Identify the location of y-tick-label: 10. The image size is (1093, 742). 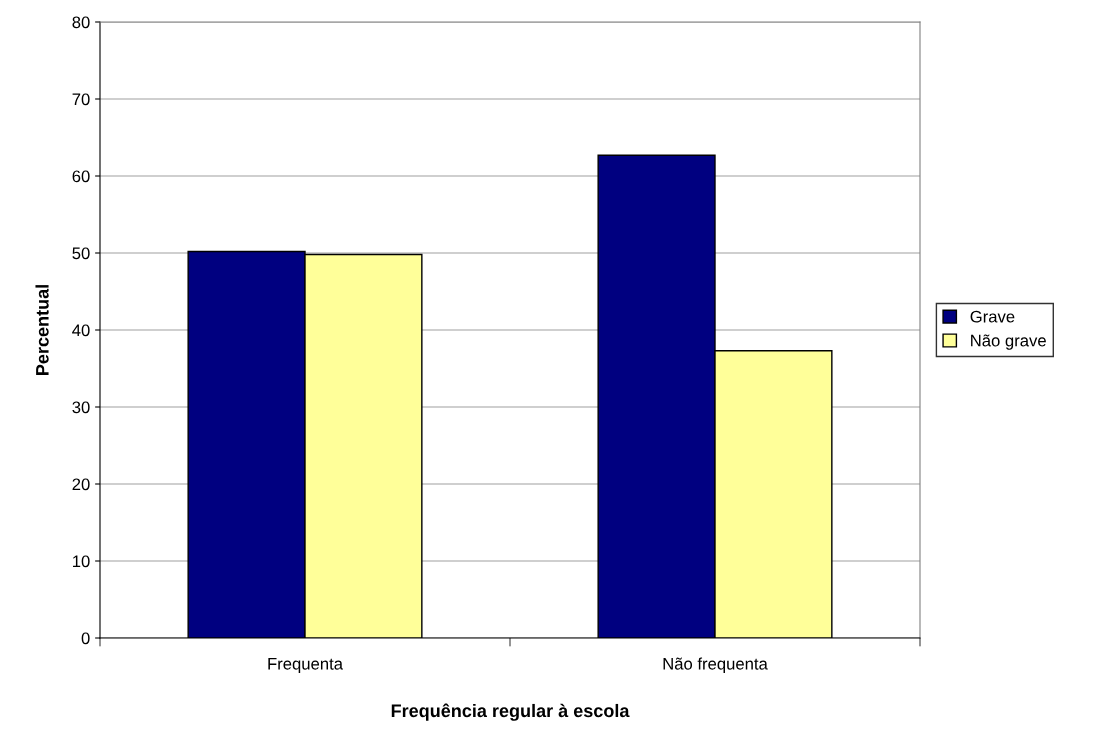
(81, 561).